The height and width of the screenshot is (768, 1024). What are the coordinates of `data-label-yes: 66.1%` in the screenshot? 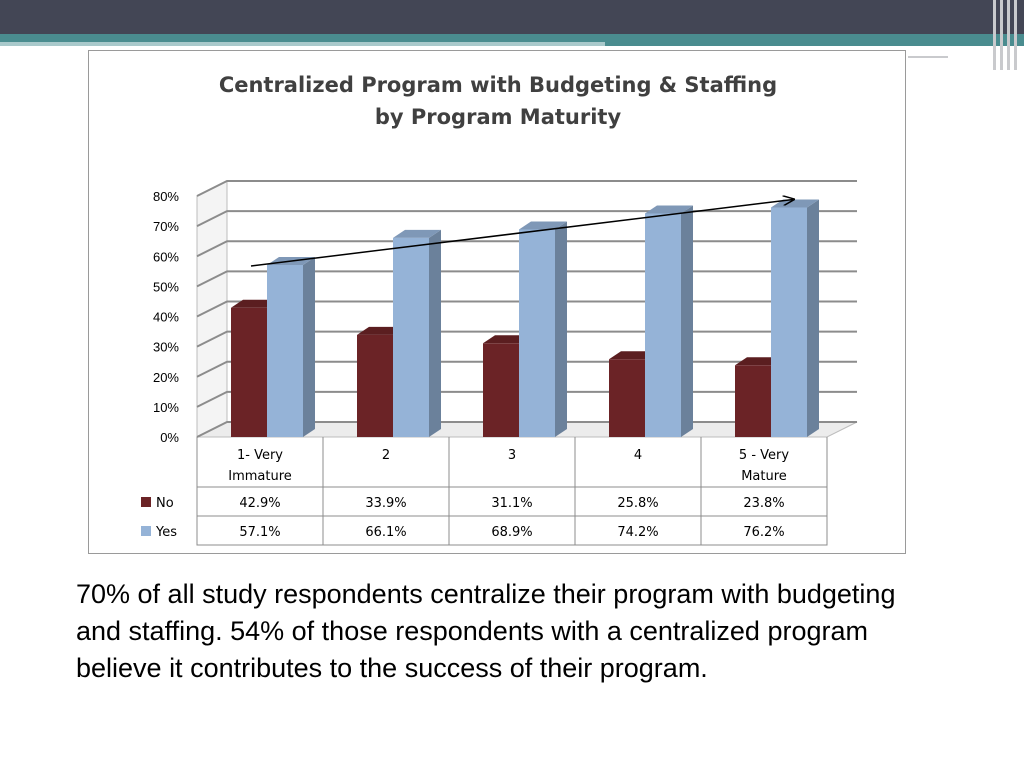 It's located at (385, 532).